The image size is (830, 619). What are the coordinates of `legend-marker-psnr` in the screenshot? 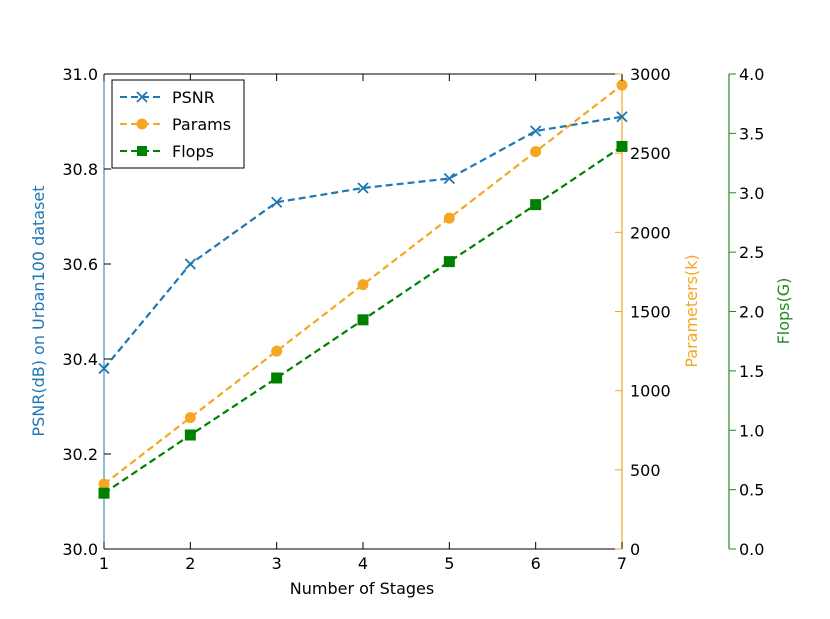 It's located at (142, 97).